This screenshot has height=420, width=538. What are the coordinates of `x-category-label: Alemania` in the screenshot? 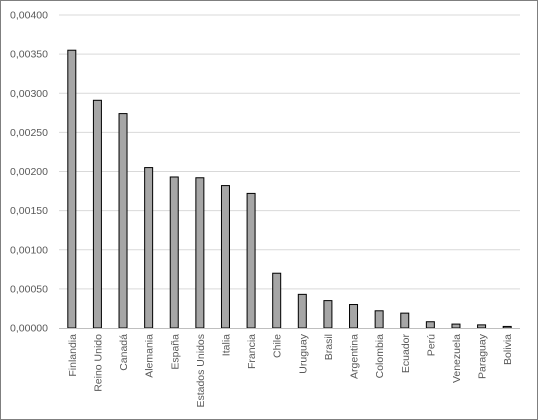 It's located at (150, 356).